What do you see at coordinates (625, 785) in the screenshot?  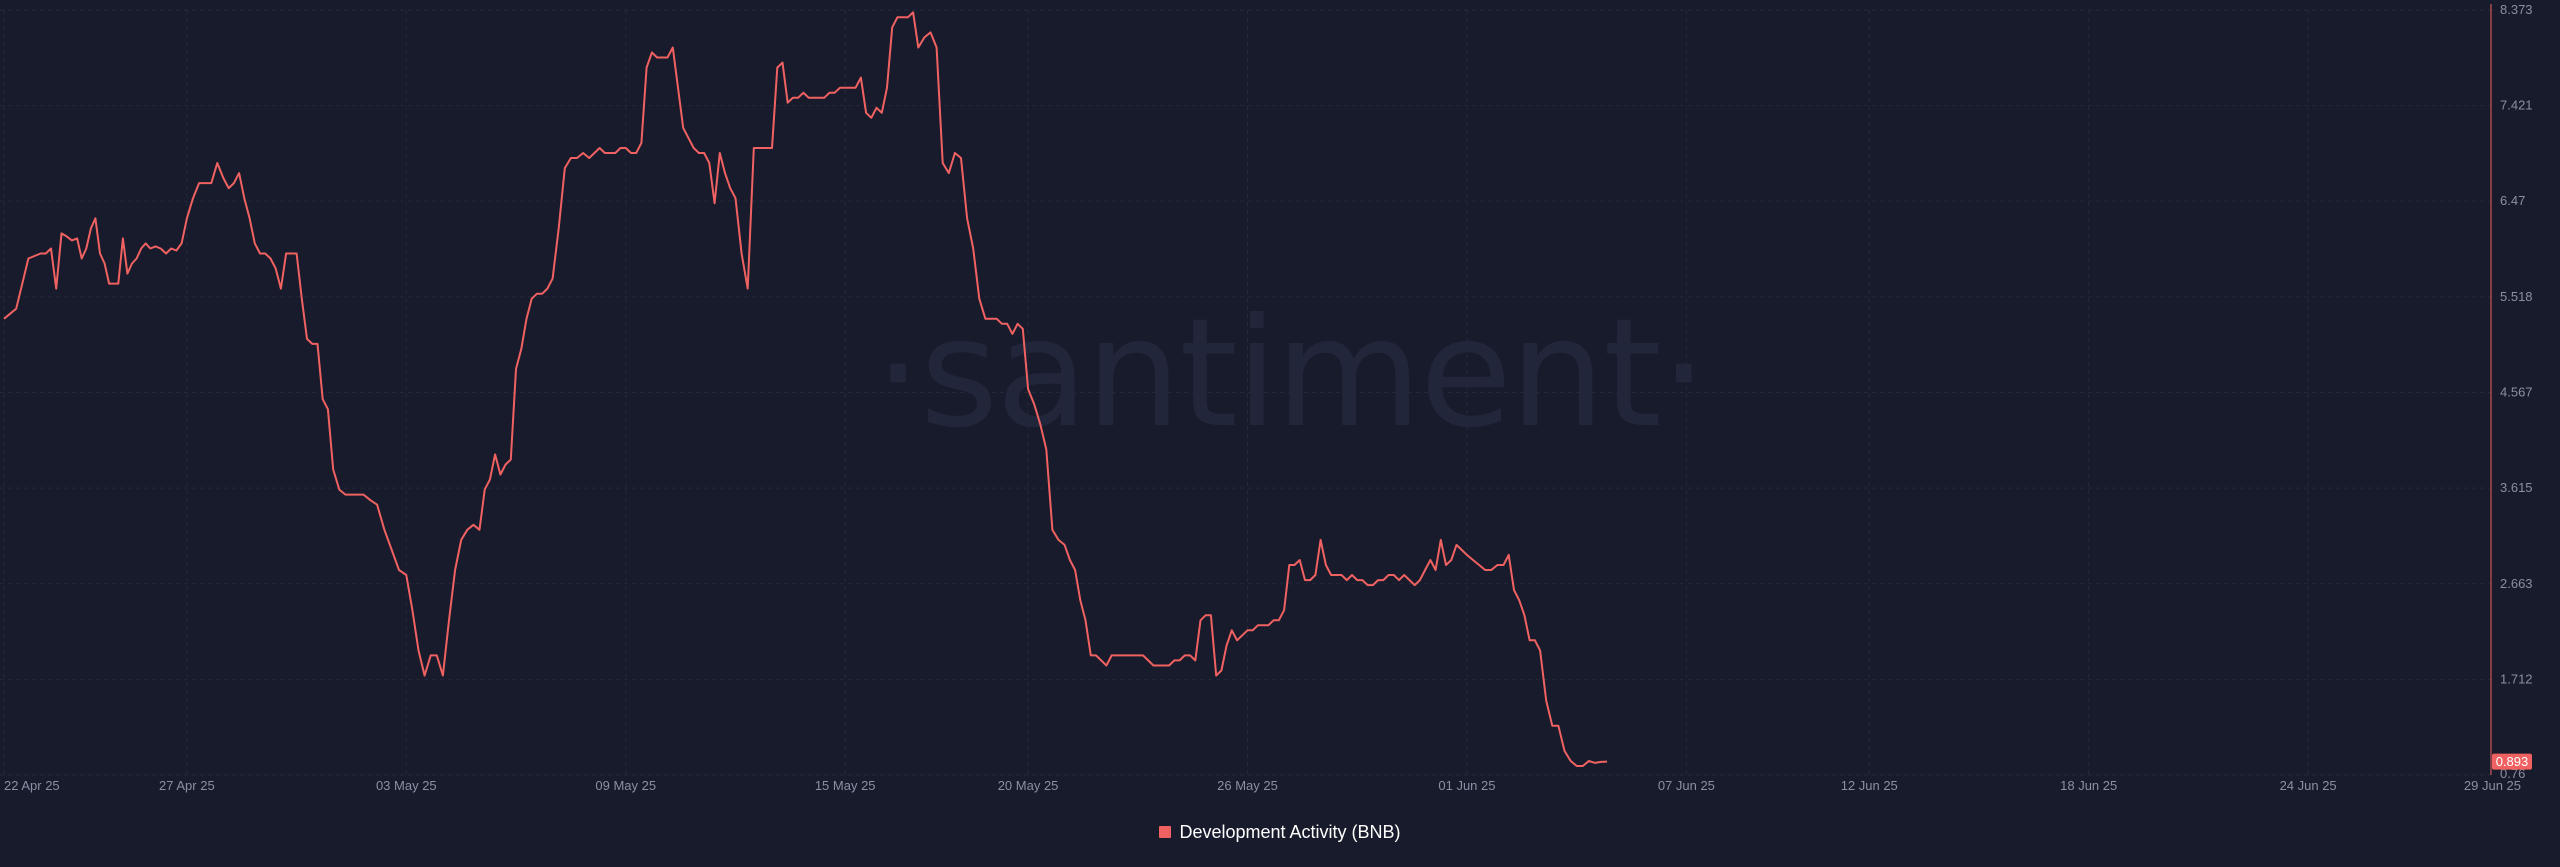 I see `x-tick-label: 09 May 25` at bounding box center [625, 785].